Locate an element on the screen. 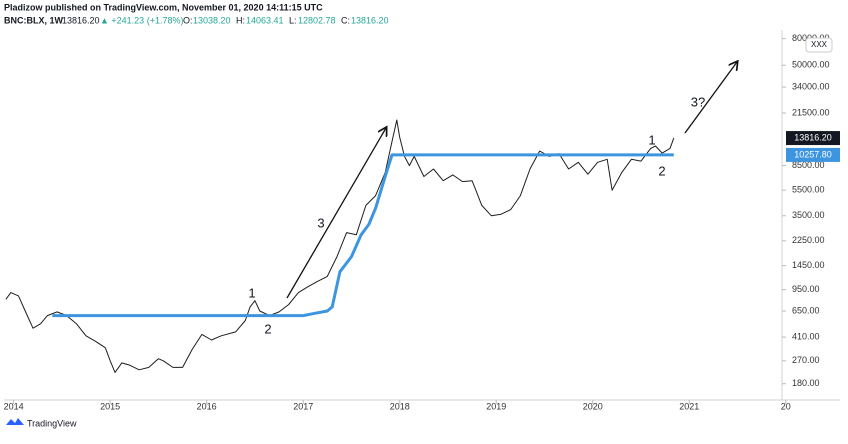  x-tick-label: 2014 is located at coordinates (14, 406).